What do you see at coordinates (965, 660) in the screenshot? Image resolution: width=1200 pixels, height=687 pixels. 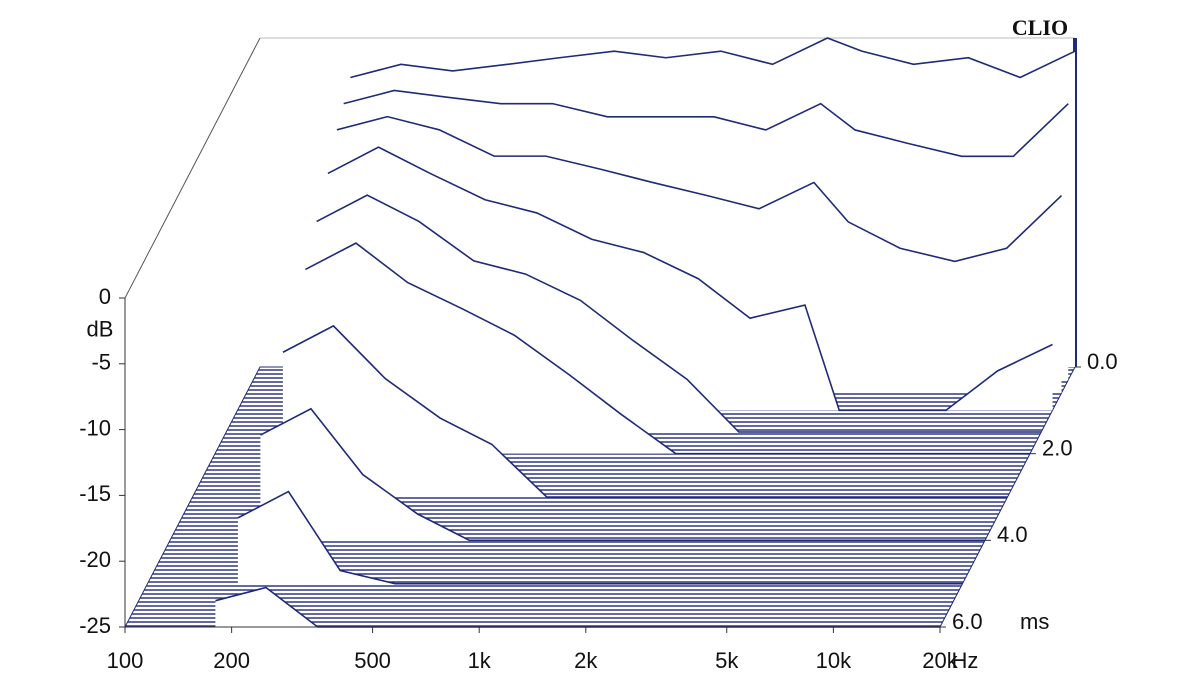 I see `x-axis-label: Hz` at bounding box center [965, 660].